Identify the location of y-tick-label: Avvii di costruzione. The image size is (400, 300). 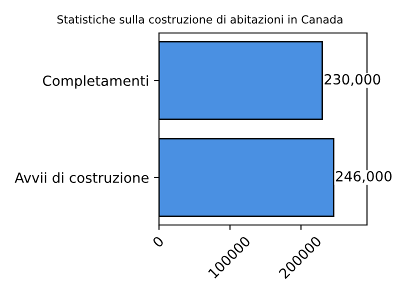
(81, 177).